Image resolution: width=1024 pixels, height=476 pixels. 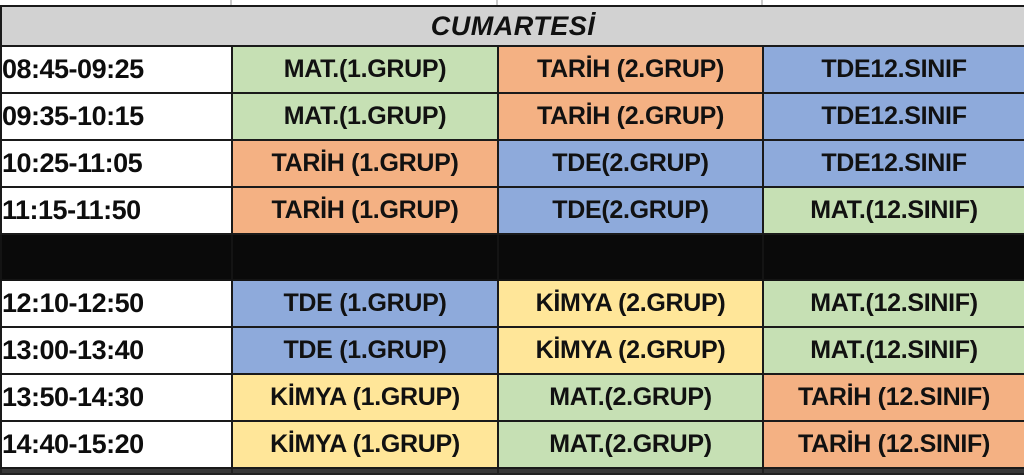 What do you see at coordinates (116, 471) in the screenshot?
I see `strip-cell-time` at bounding box center [116, 471].